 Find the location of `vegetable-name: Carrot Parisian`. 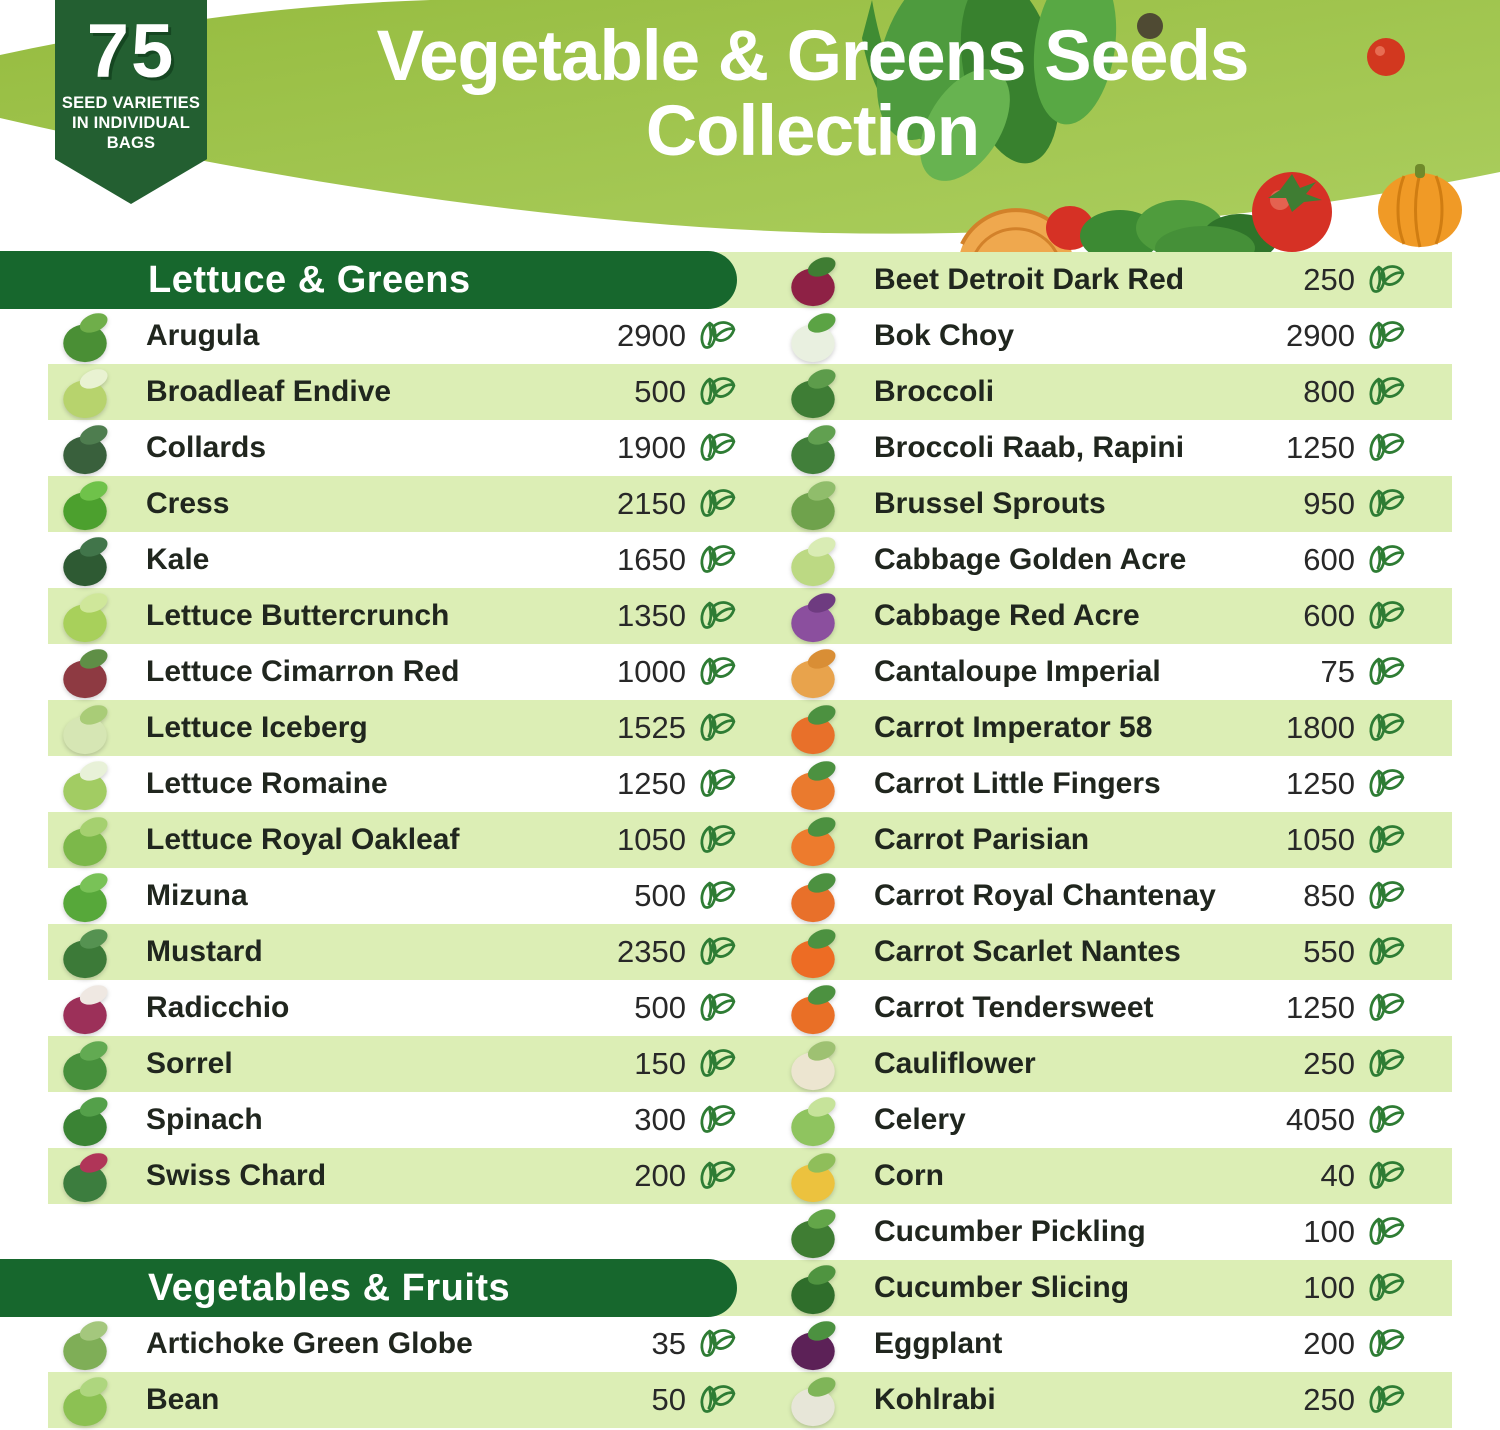

vegetable-name: Carrot Parisian is located at coordinates (982, 839).